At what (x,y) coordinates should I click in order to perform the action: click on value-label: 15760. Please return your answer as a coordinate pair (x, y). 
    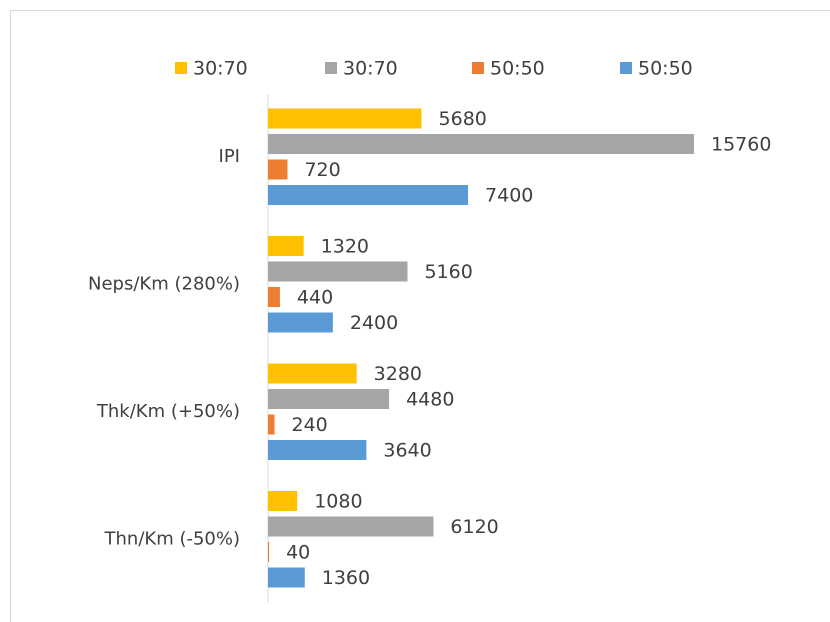
    Looking at the image, I should click on (741, 145).